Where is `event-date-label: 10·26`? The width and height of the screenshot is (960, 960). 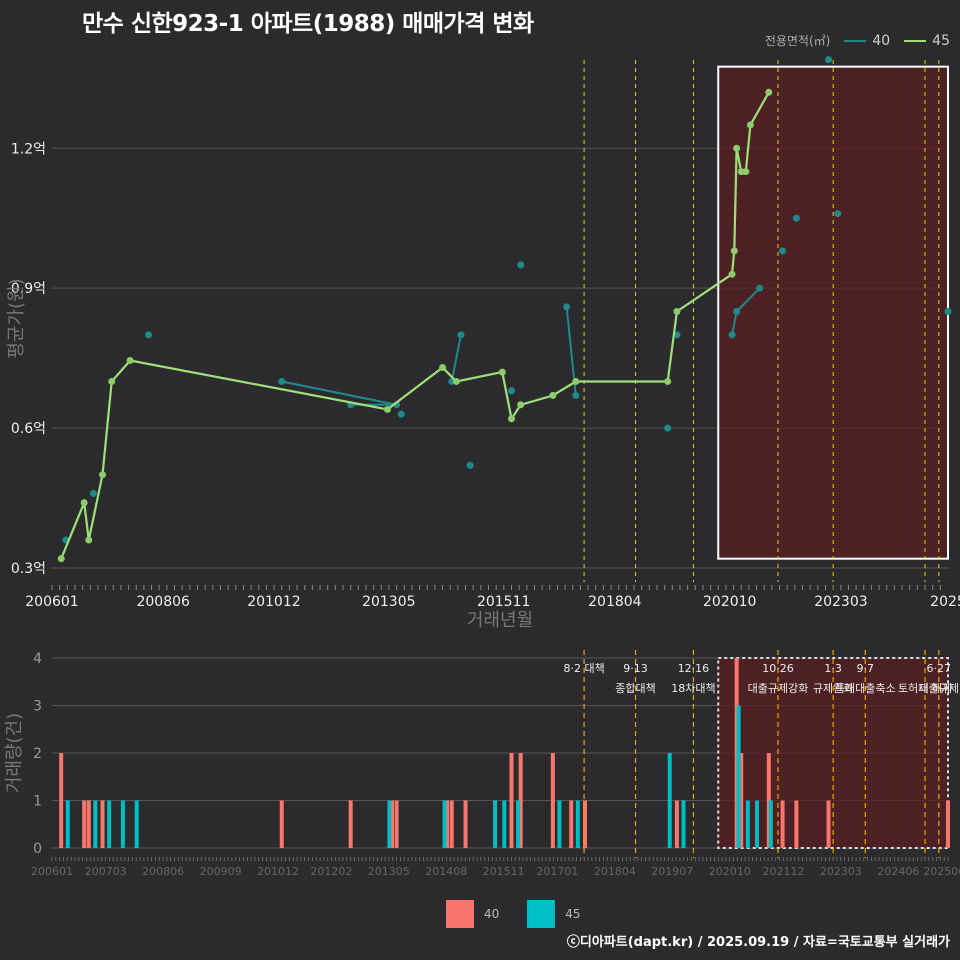 event-date-label: 10·26 is located at coordinates (778, 668).